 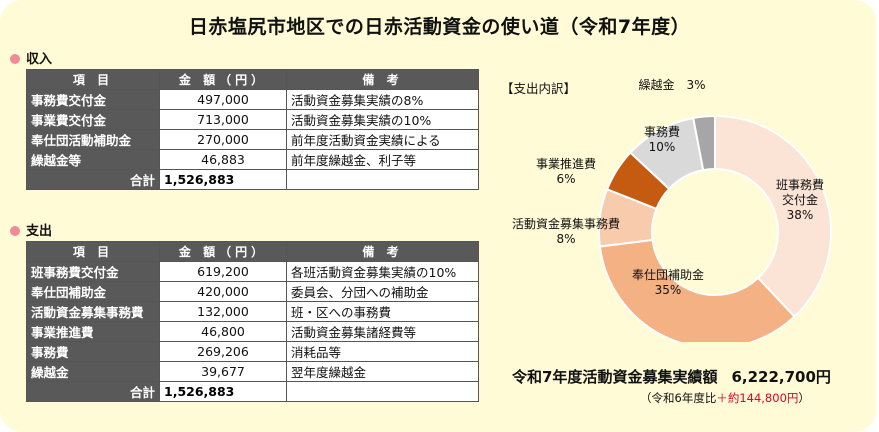 What do you see at coordinates (439, 27) in the screenshot?
I see `page-title: 日赤塩尻市地区での日赤活動資金の使い道（令和7年度）` at bounding box center [439, 27].